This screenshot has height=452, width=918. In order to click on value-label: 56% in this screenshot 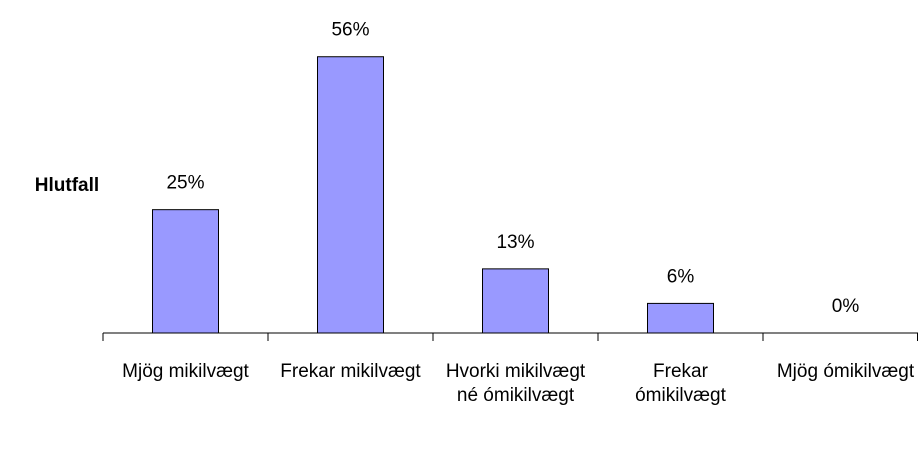, I will do `click(350, 30)`.